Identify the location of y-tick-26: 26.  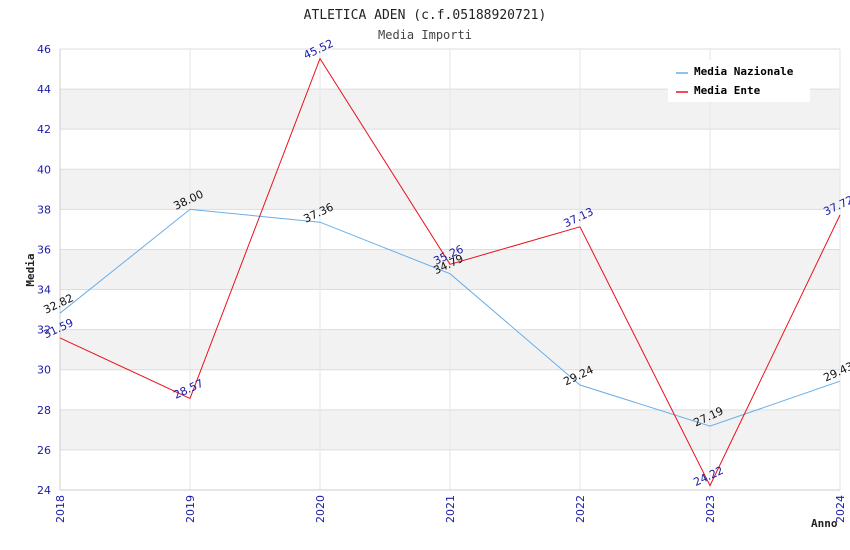
(44, 450).